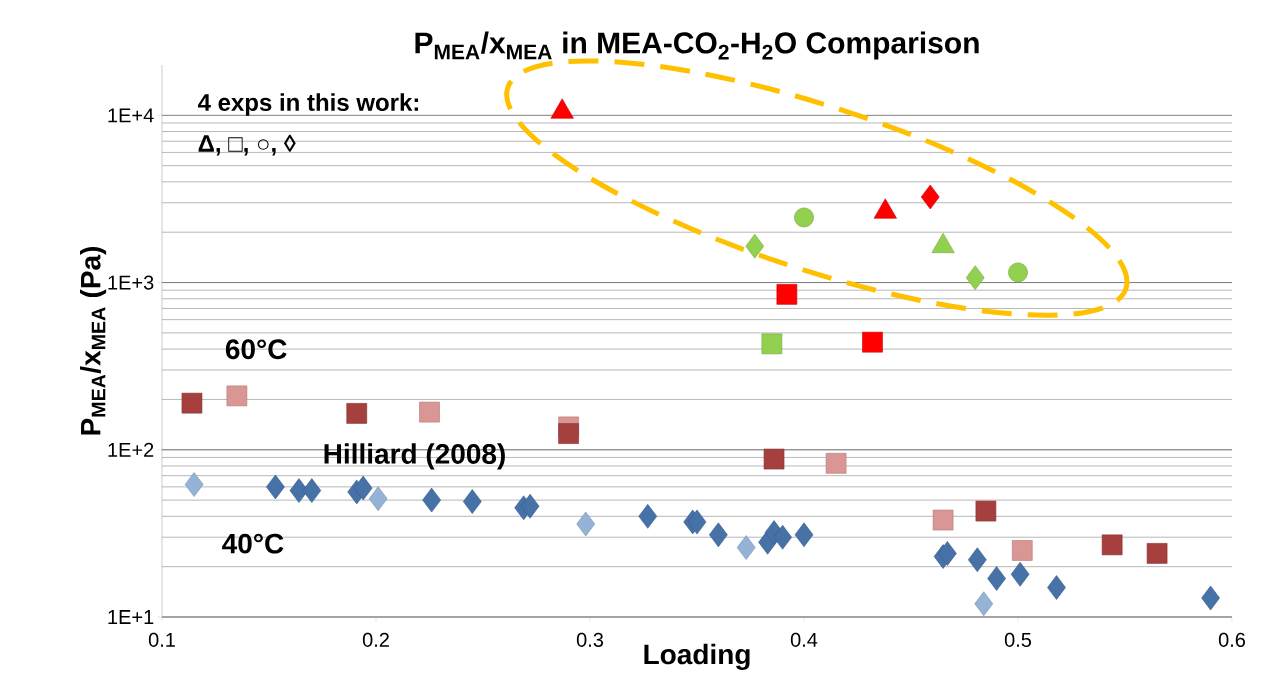 The image size is (1265, 696). I want to click on x-tick-label: 0.2, so click(375, 639).